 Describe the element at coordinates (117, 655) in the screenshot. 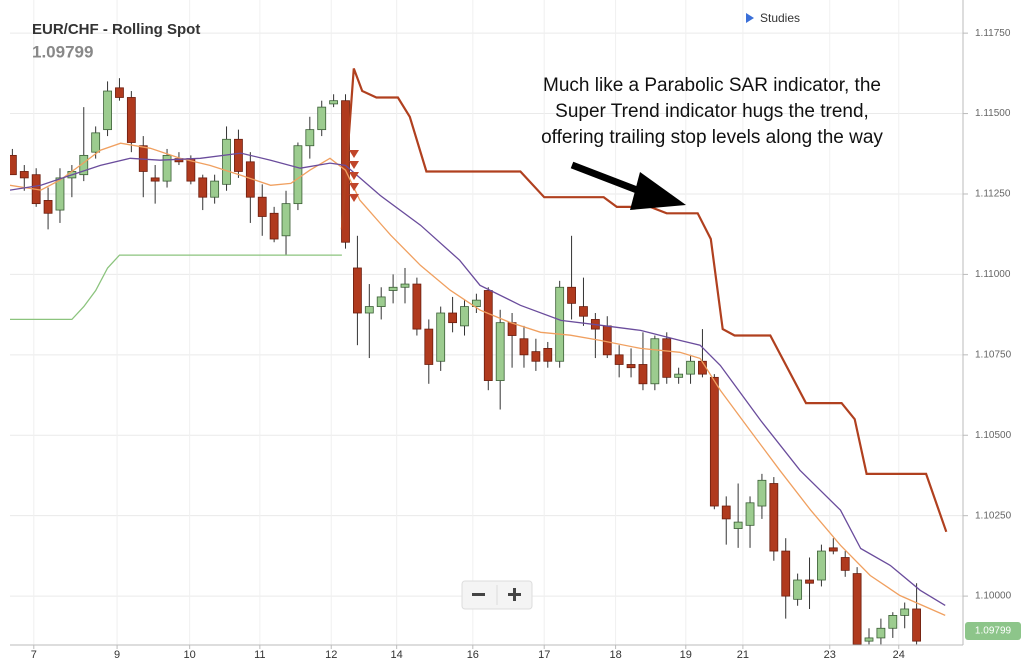

I see `x-tick-label: 9` at that location.